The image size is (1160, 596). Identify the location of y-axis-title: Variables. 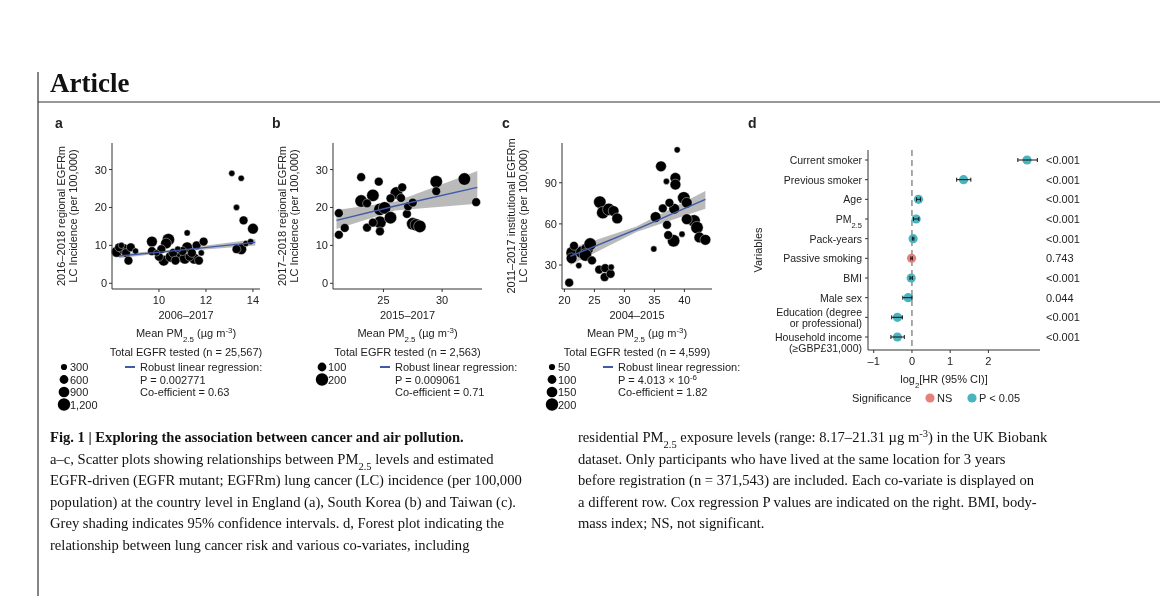
(758, 249).